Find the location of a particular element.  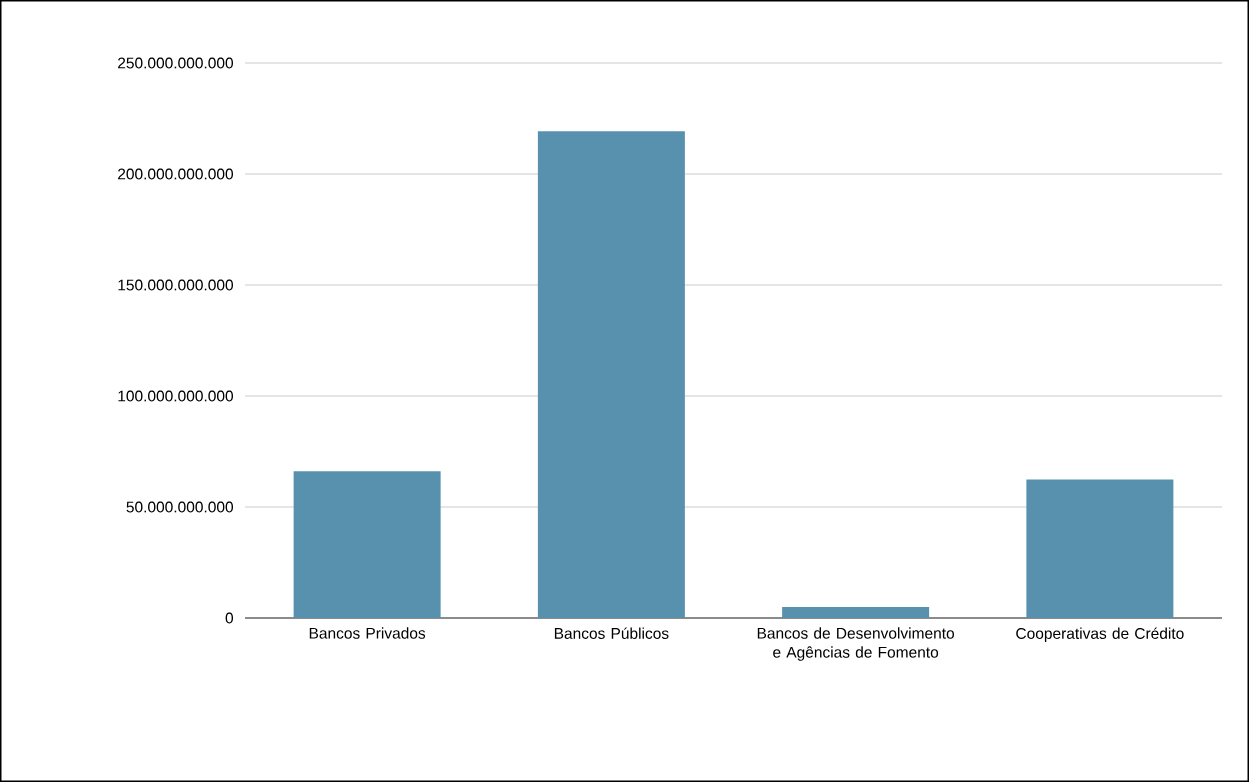

y-tick-label: 200.000.000.000 is located at coordinates (176, 174).